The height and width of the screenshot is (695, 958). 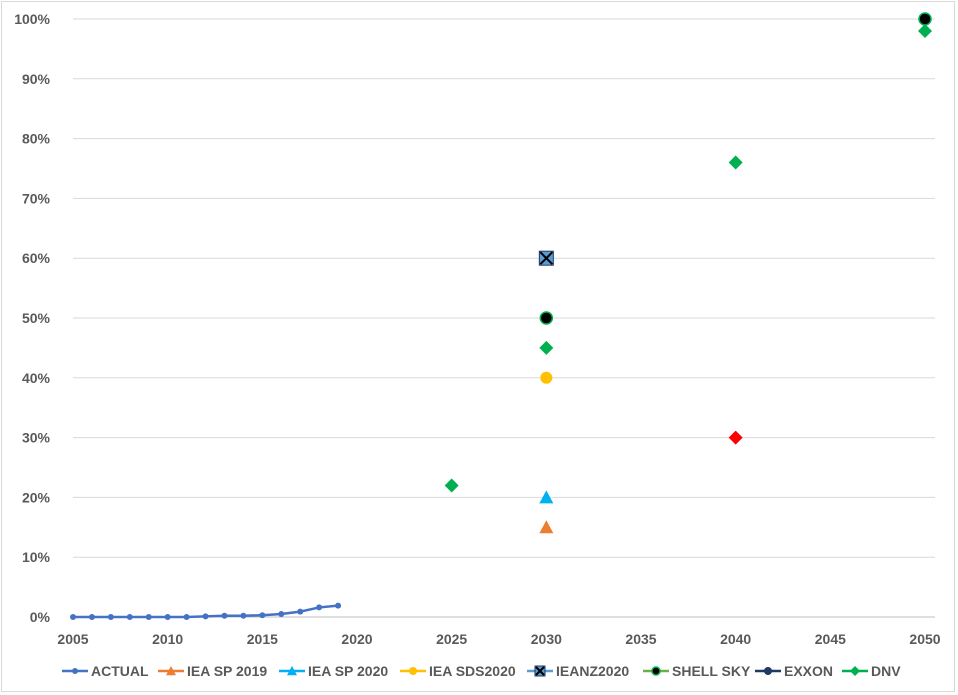 I want to click on legend-item-iea-sp-2020: IEA SP 2020, so click(x=333, y=671).